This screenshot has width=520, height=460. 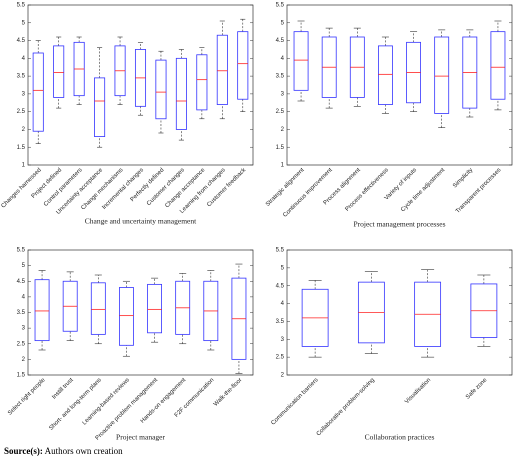 What do you see at coordinates (141, 221) in the screenshot?
I see `panel-title: Change and uncertainty management` at bounding box center [141, 221].